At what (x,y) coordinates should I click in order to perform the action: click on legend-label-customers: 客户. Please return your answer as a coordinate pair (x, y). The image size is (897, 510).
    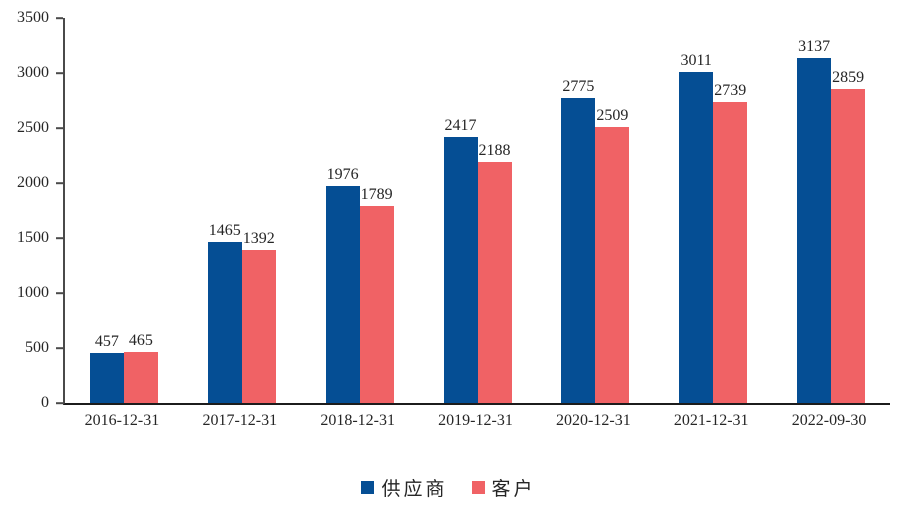
    Looking at the image, I should click on (513, 489).